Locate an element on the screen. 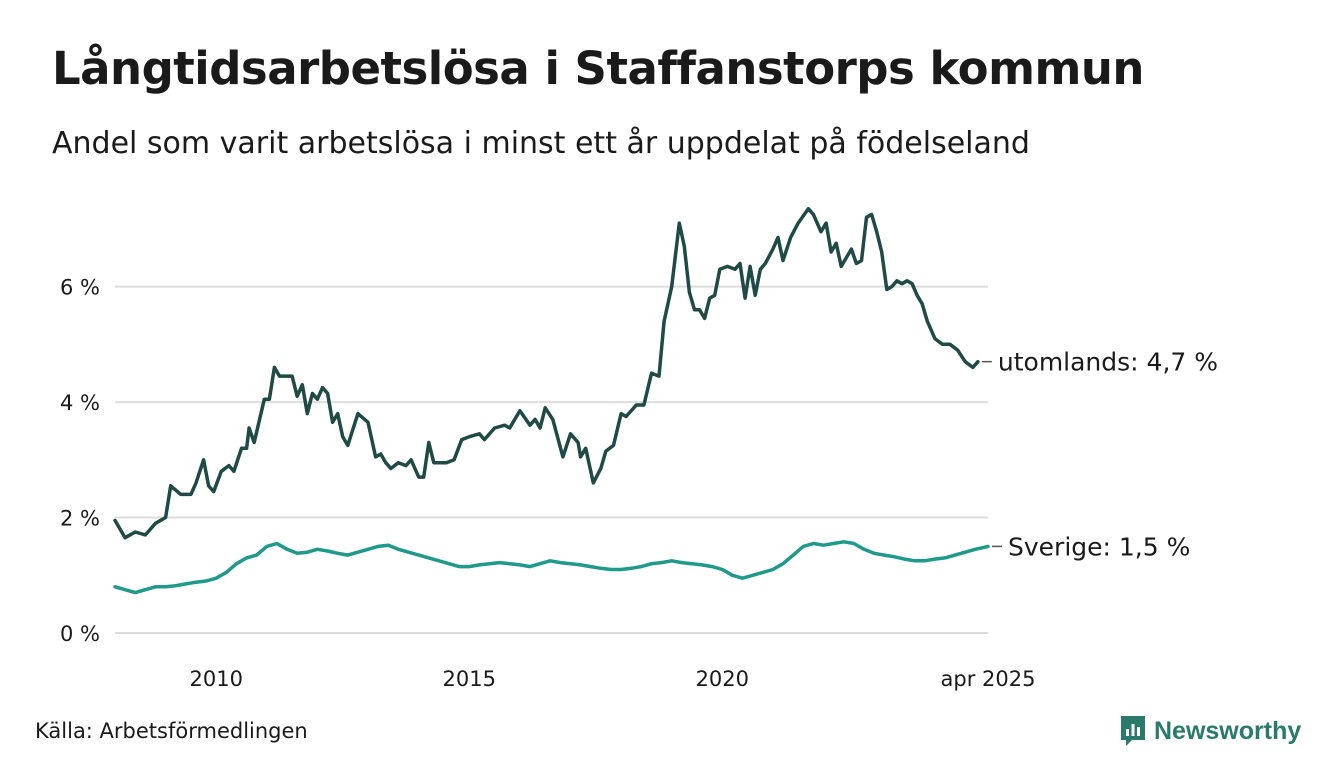 This screenshot has width=1340, height=780. end-label-utomlands: utomlands: 4,7 % is located at coordinates (1108, 362).